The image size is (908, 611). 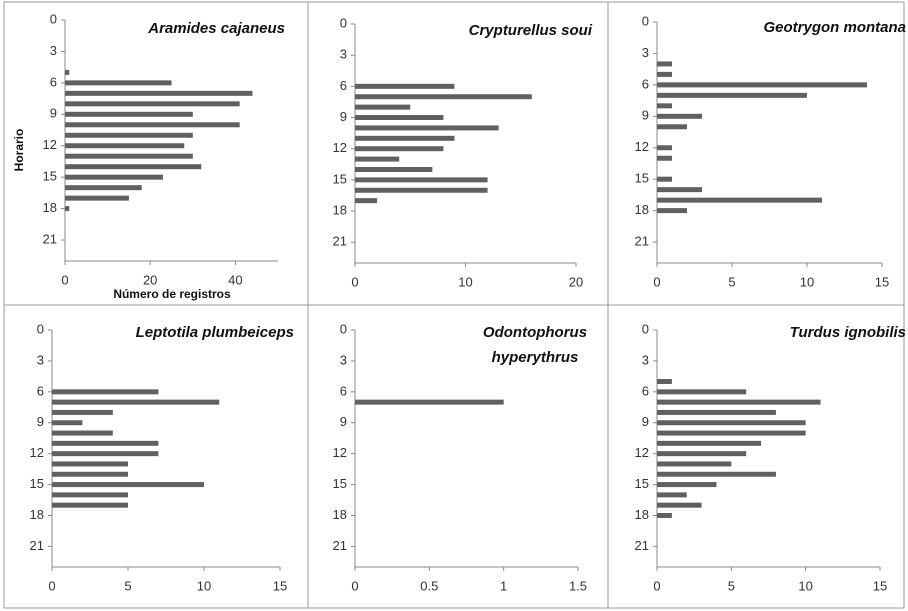 What do you see at coordinates (535, 345) in the screenshot?
I see `chart-title: Odontophorus hyperythrus` at bounding box center [535, 345].